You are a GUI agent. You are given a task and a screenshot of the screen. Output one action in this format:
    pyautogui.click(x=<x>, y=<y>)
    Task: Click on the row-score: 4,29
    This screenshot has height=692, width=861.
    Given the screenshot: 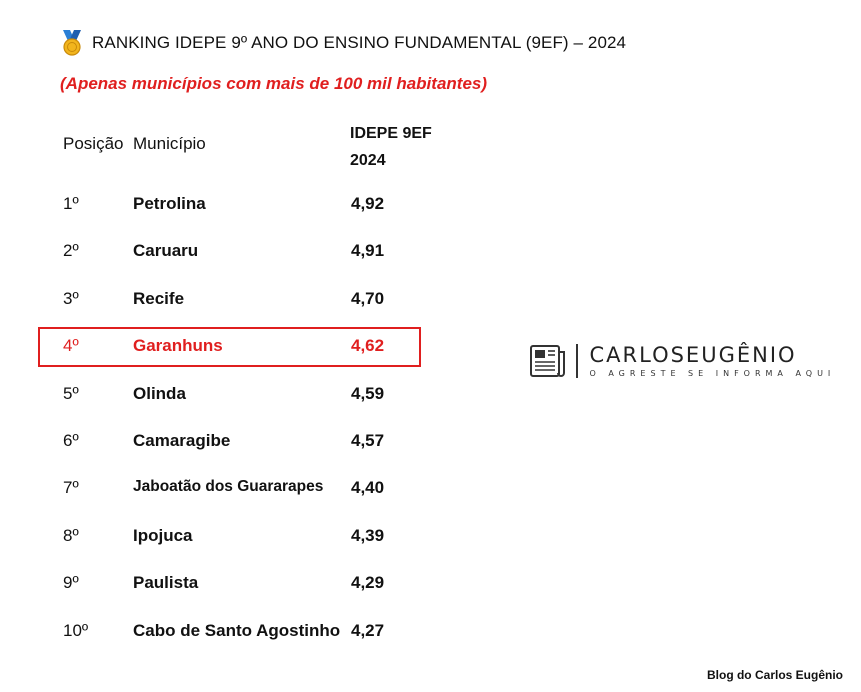 What is the action you would take?
    pyautogui.click(x=368, y=582)
    